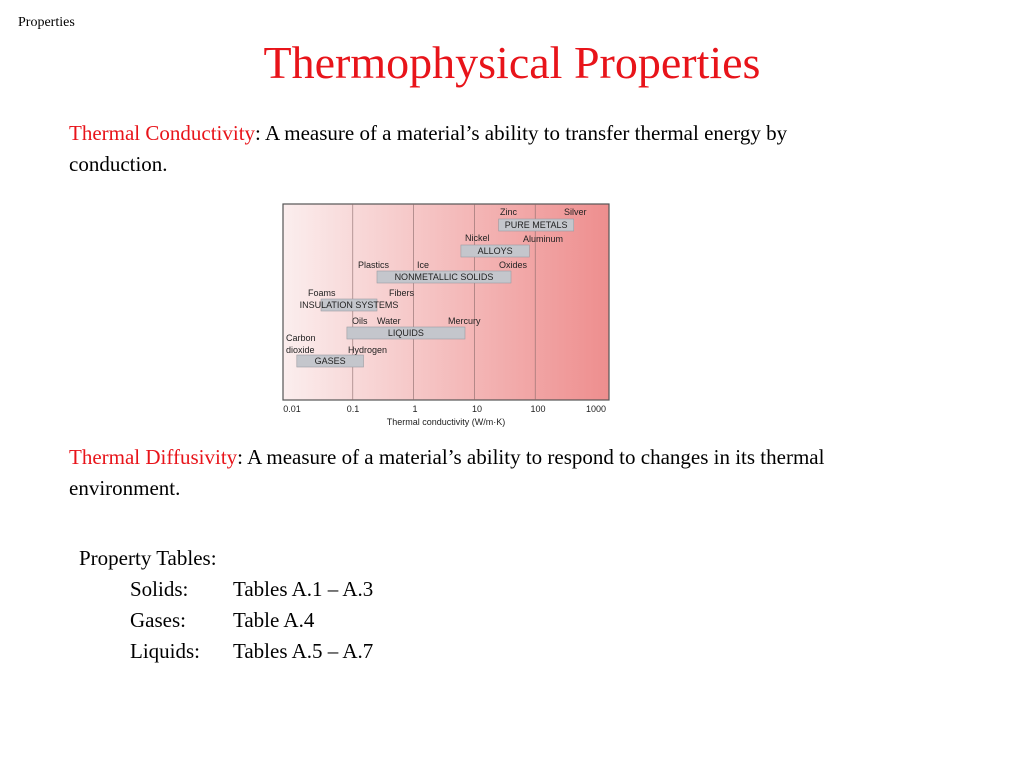 This screenshot has height=768, width=1024. I want to click on range-bar-label-2: NONMETALLIC SOLIDS, so click(444, 277).